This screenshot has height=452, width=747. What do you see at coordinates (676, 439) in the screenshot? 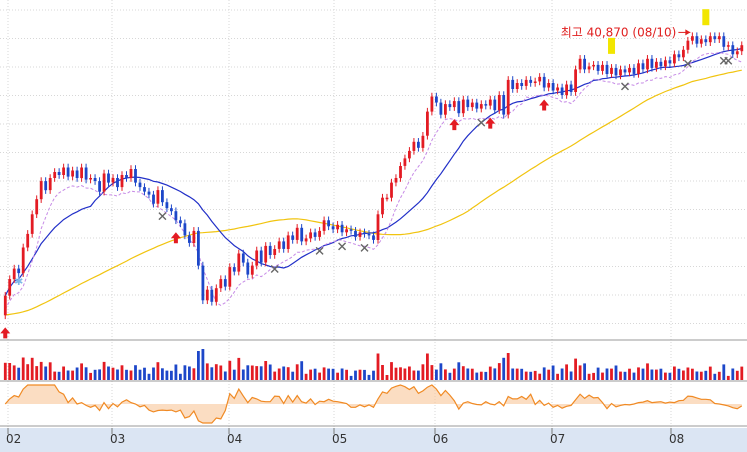
I see `time-axis-label: 08` at bounding box center [676, 439].